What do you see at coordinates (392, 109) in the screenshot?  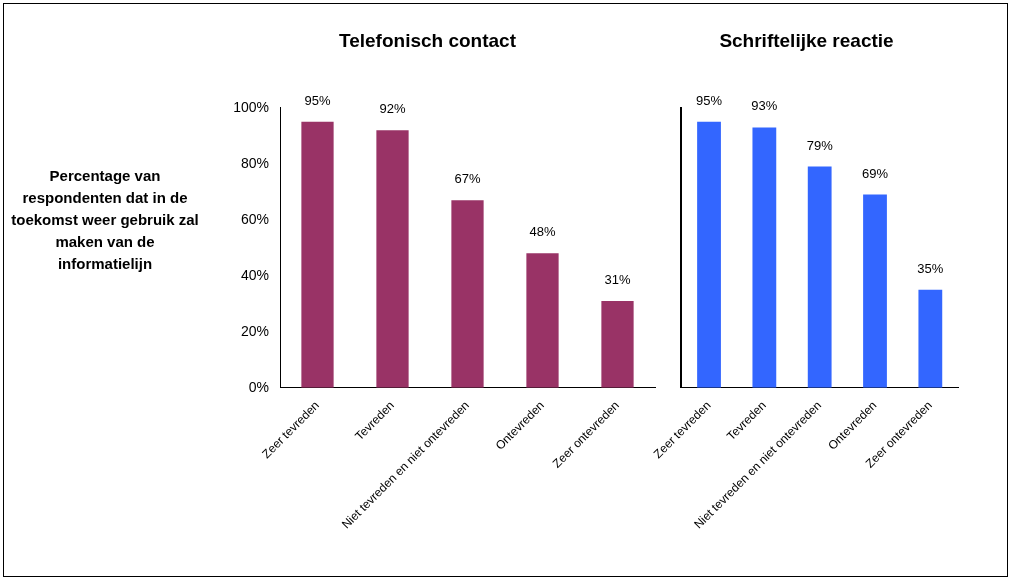 I see `data-label: 92%` at bounding box center [392, 109].